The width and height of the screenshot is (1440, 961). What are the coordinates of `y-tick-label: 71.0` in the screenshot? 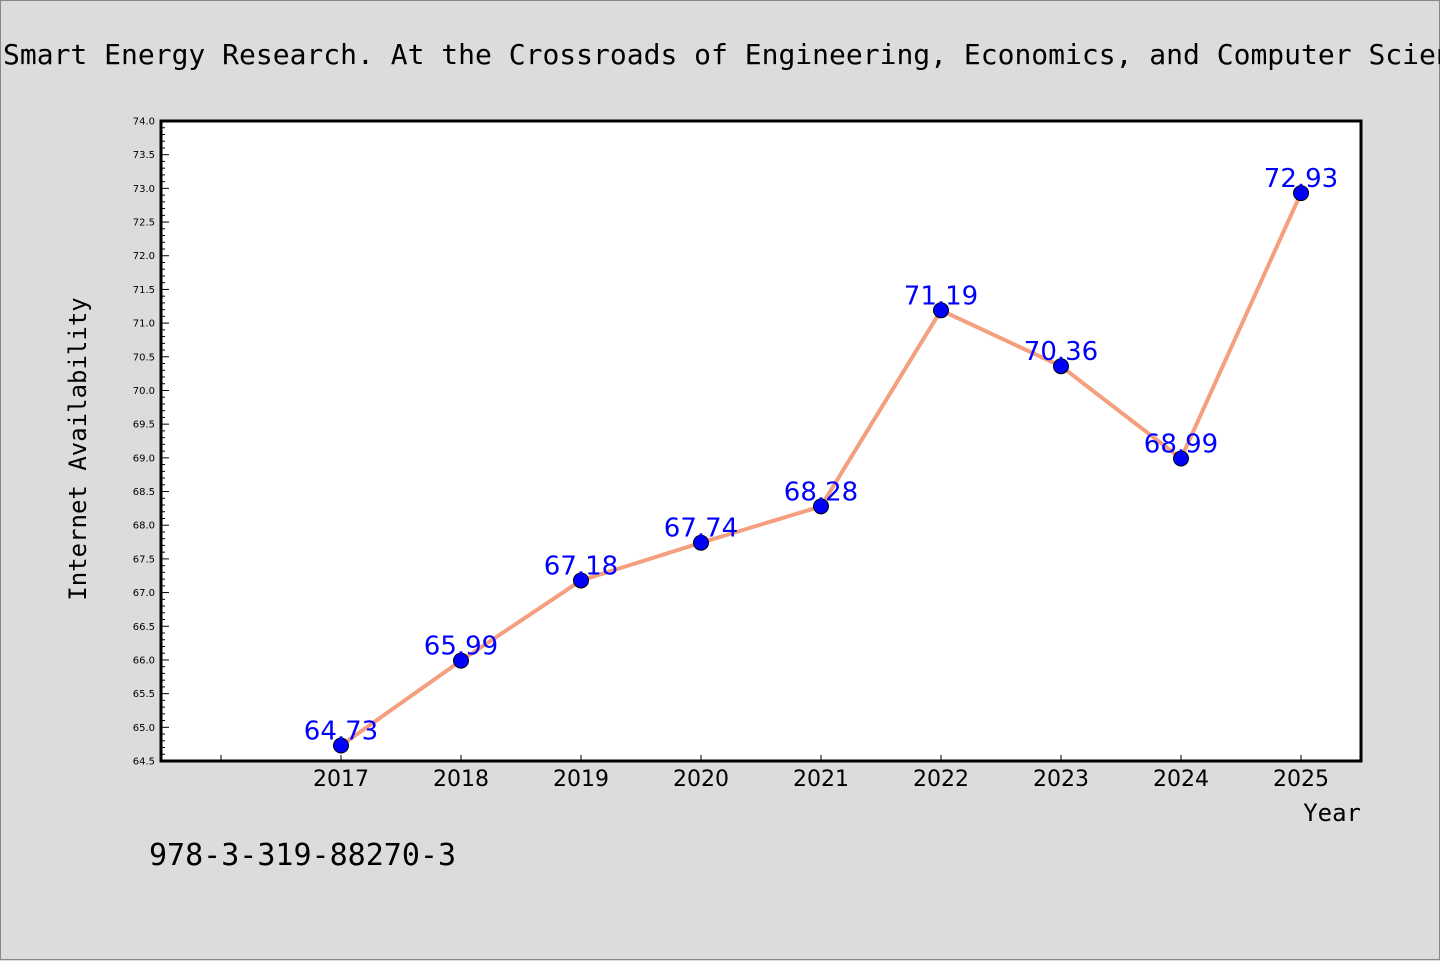 It's located at (144, 324).